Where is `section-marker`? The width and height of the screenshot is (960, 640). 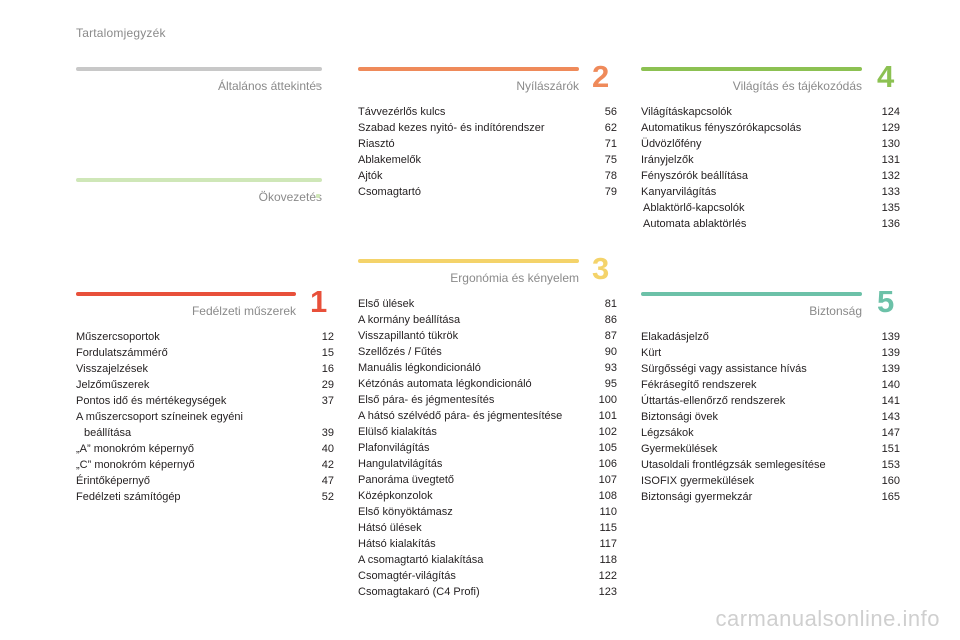 section-marker is located at coordinates (318, 196).